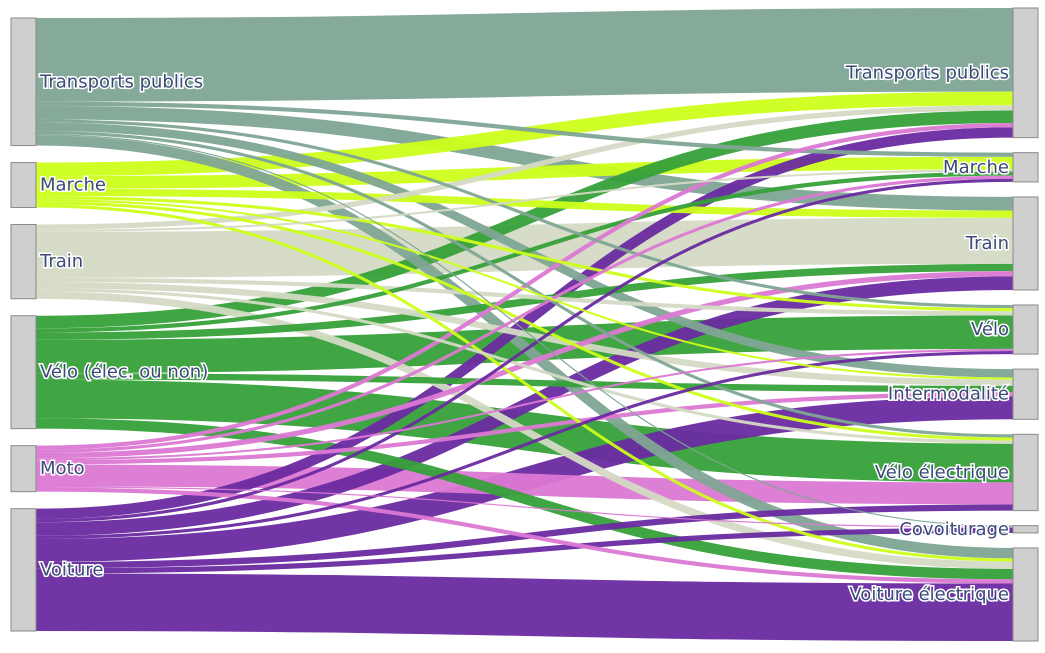 Image resolution: width=1045 pixels, height=653 pixels. What do you see at coordinates (929, 594) in the screenshot?
I see `target-node-label: Voiture électrique` at bounding box center [929, 594].